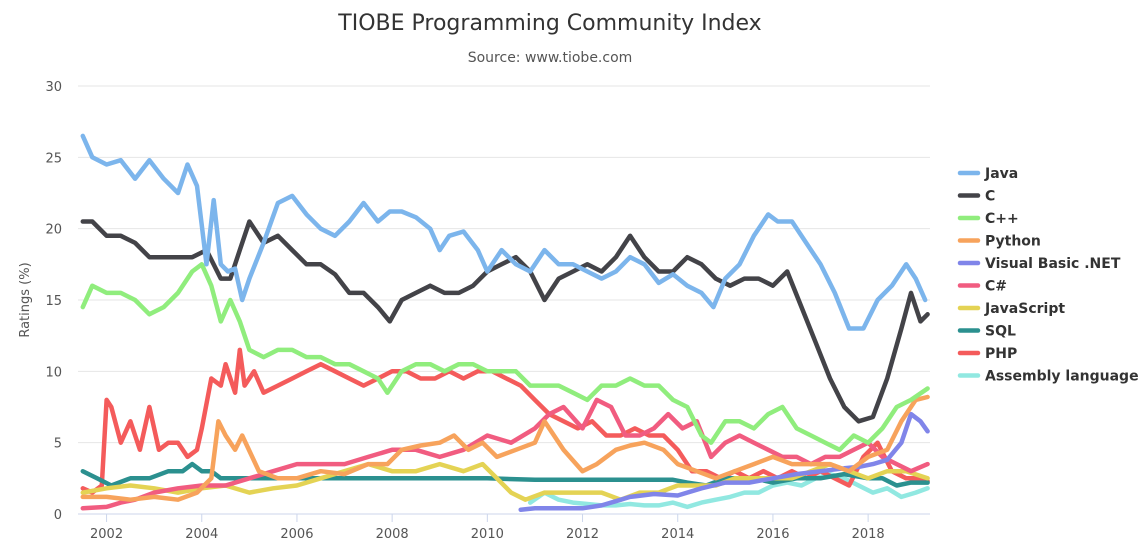 The image size is (1138, 556). What do you see at coordinates (976, 197) in the screenshot?
I see `legend-item: C` at bounding box center [976, 197].